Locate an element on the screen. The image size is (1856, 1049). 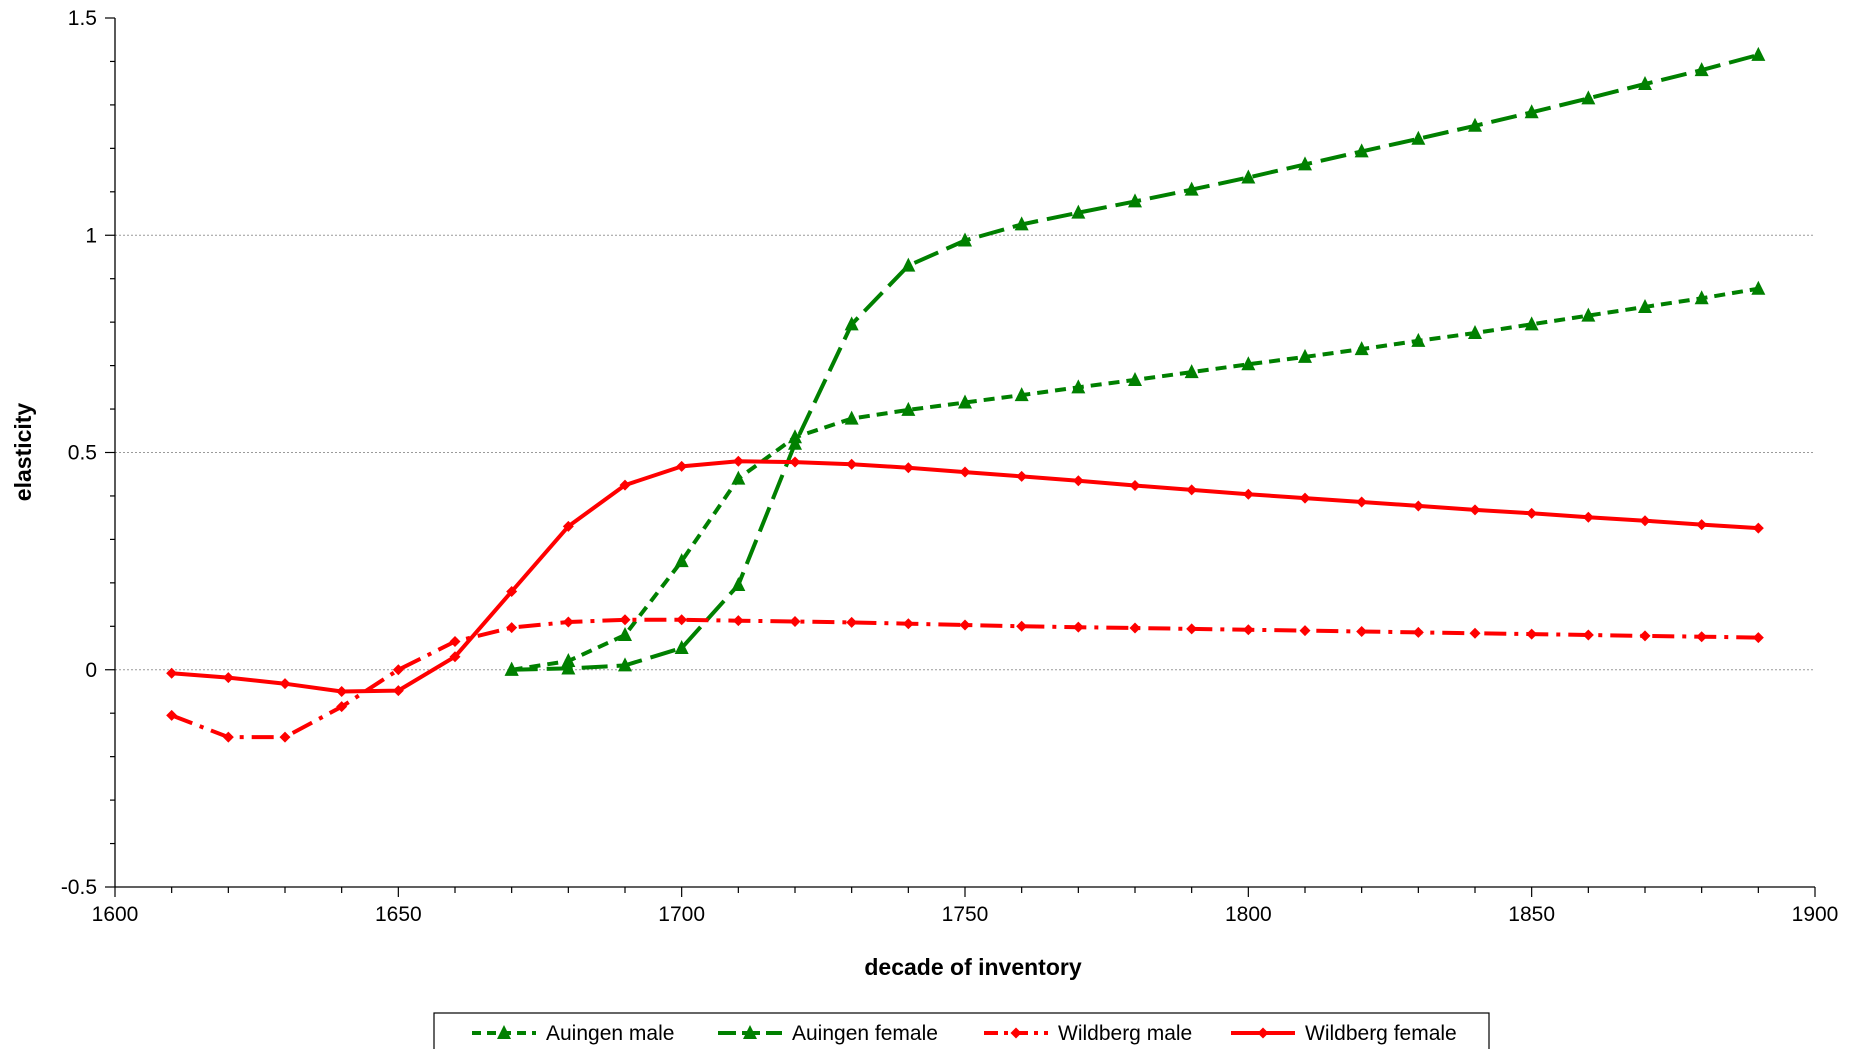
legend-box is located at coordinates (961, 1030).